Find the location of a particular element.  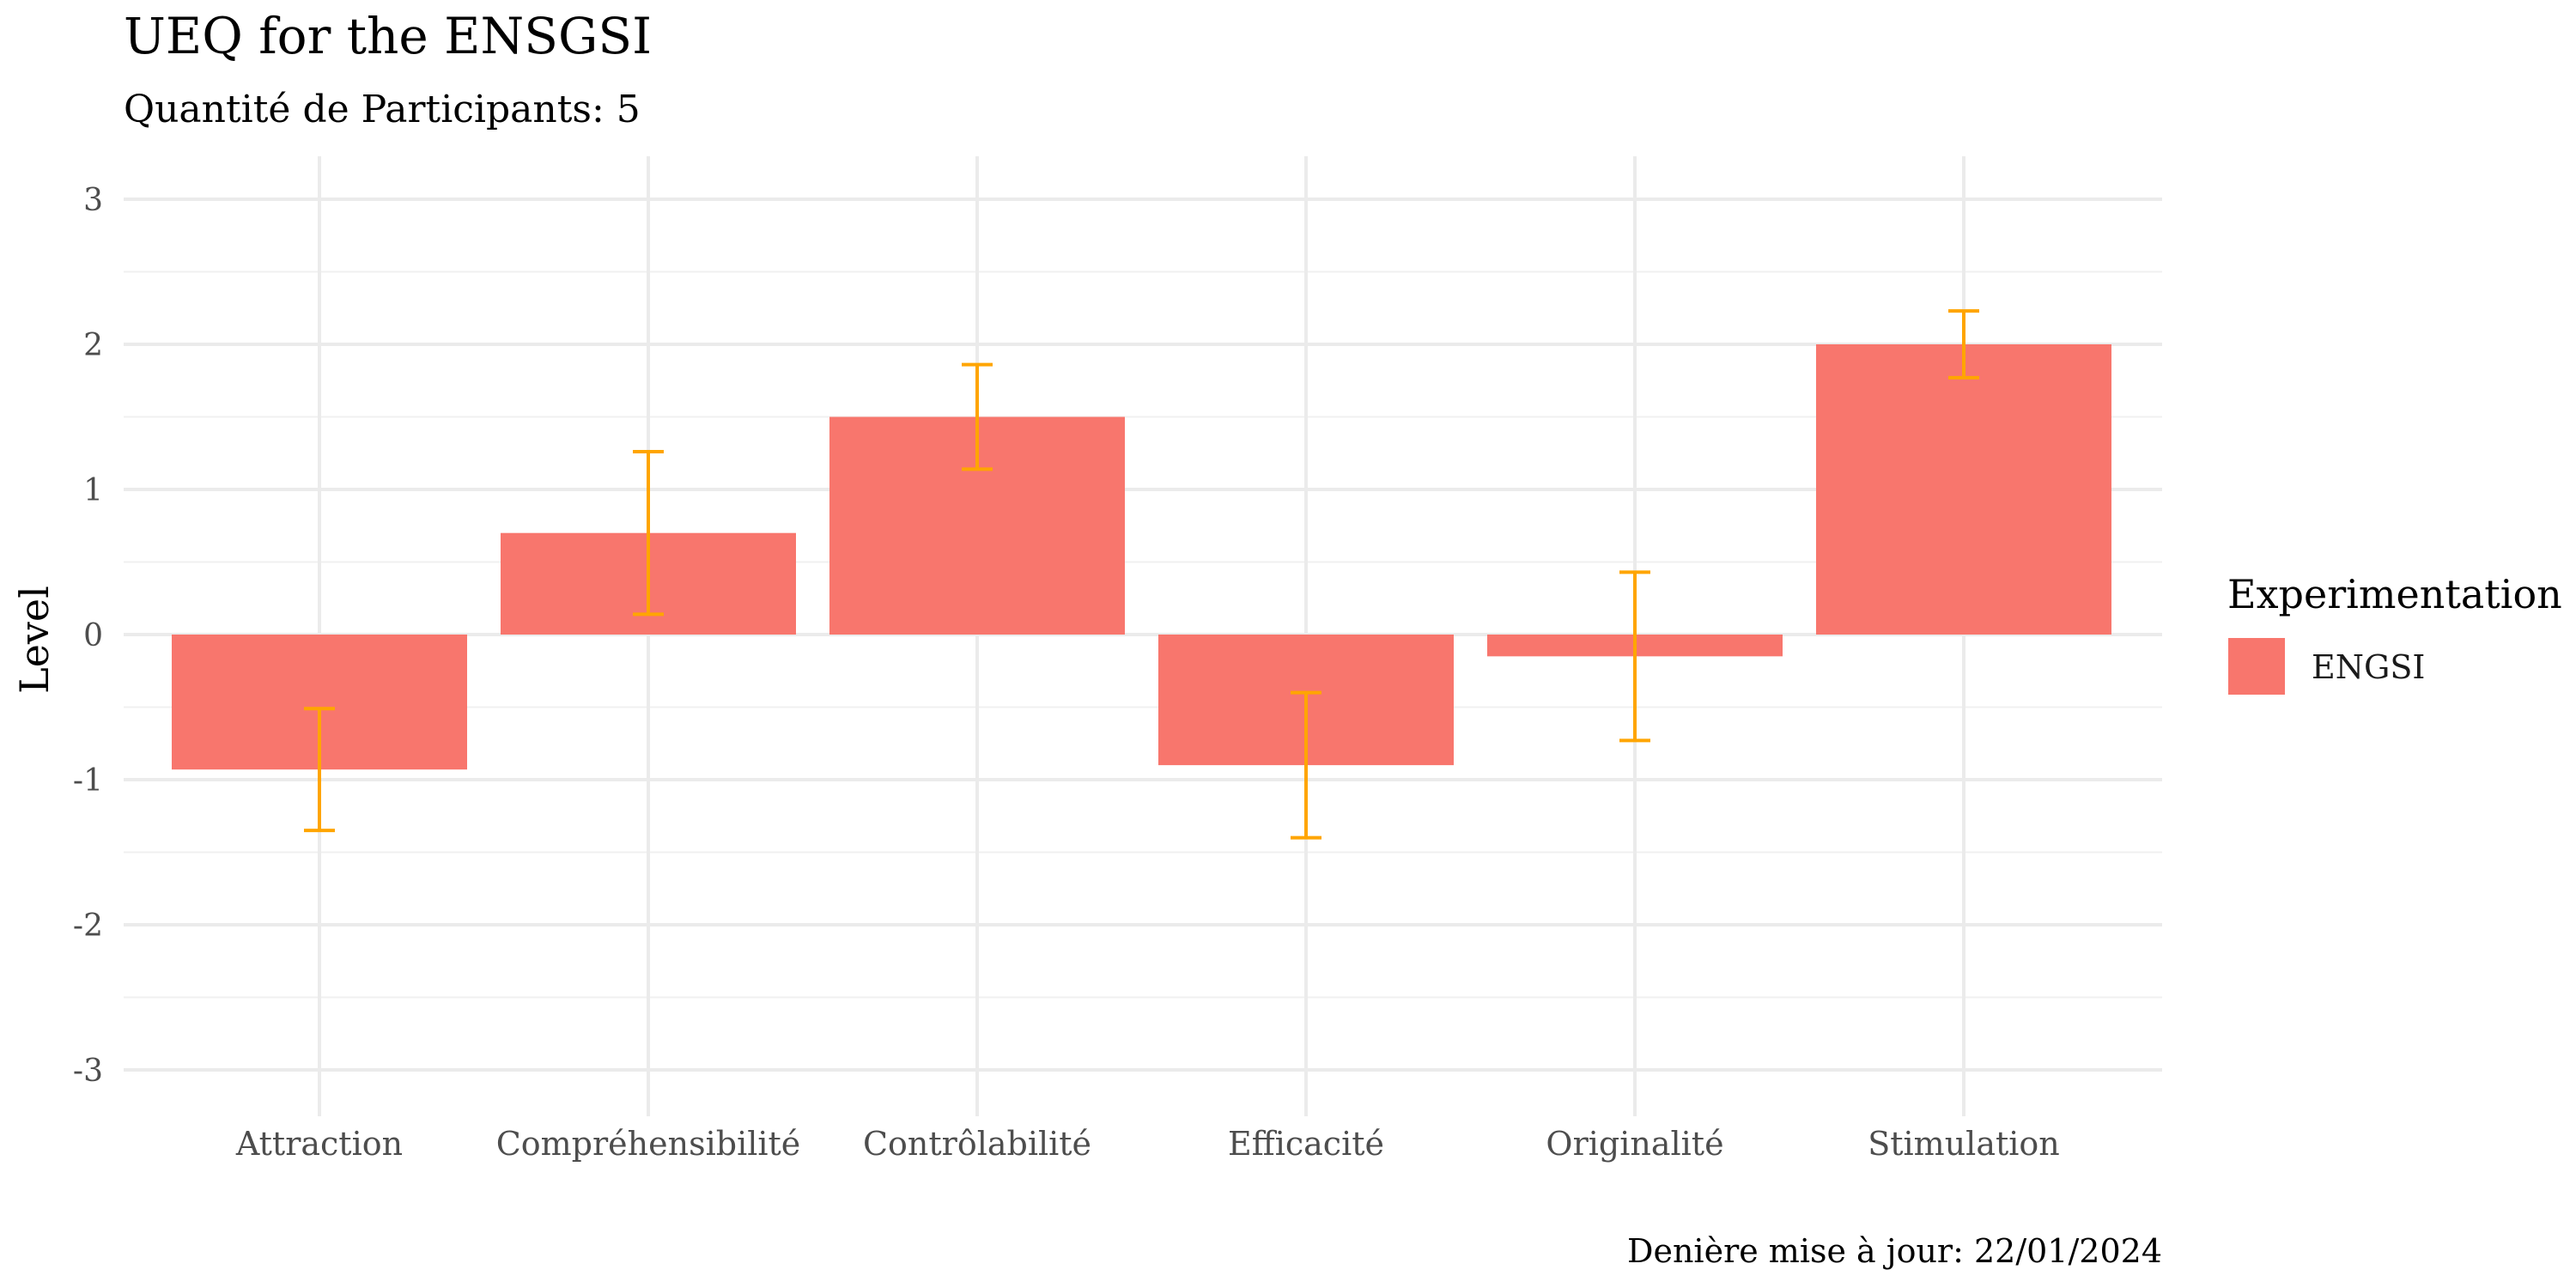

y-tick-label: 0 is located at coordinates (93, 636).